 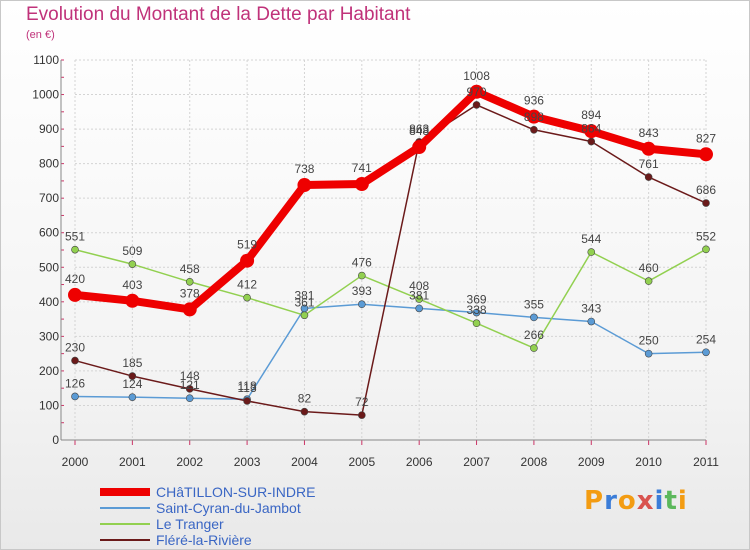 What do you see at coordinates (49, 336) in the screenshot?
I see `y-tick-label: 300` at bounding box center [49, 336].